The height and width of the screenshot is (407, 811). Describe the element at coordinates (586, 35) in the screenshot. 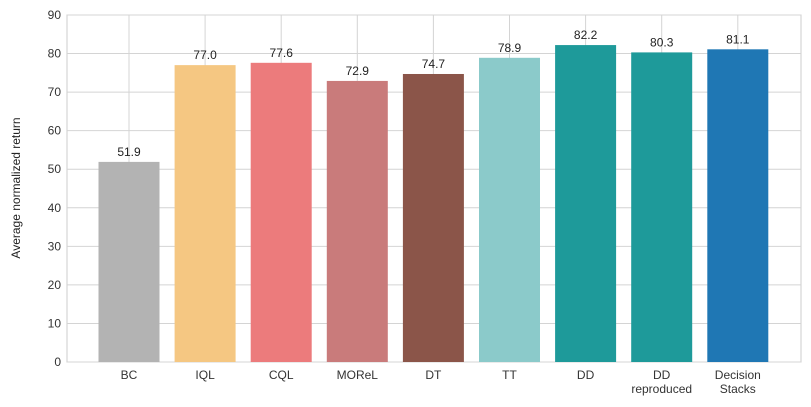

I see `bar-value-label: 82.2` at that location.